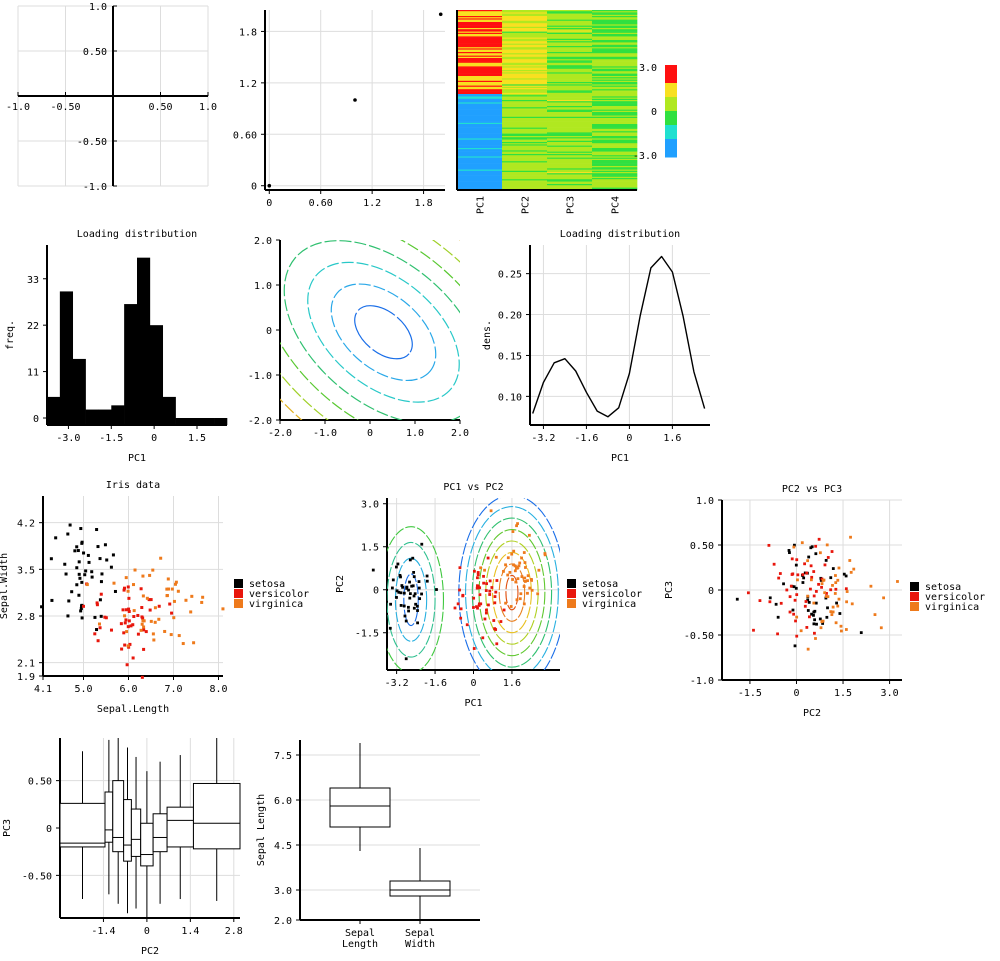  Describe the element at coordinates (750, 693) in the screenshot. I see `x-tick-label: -1.5` at that location.